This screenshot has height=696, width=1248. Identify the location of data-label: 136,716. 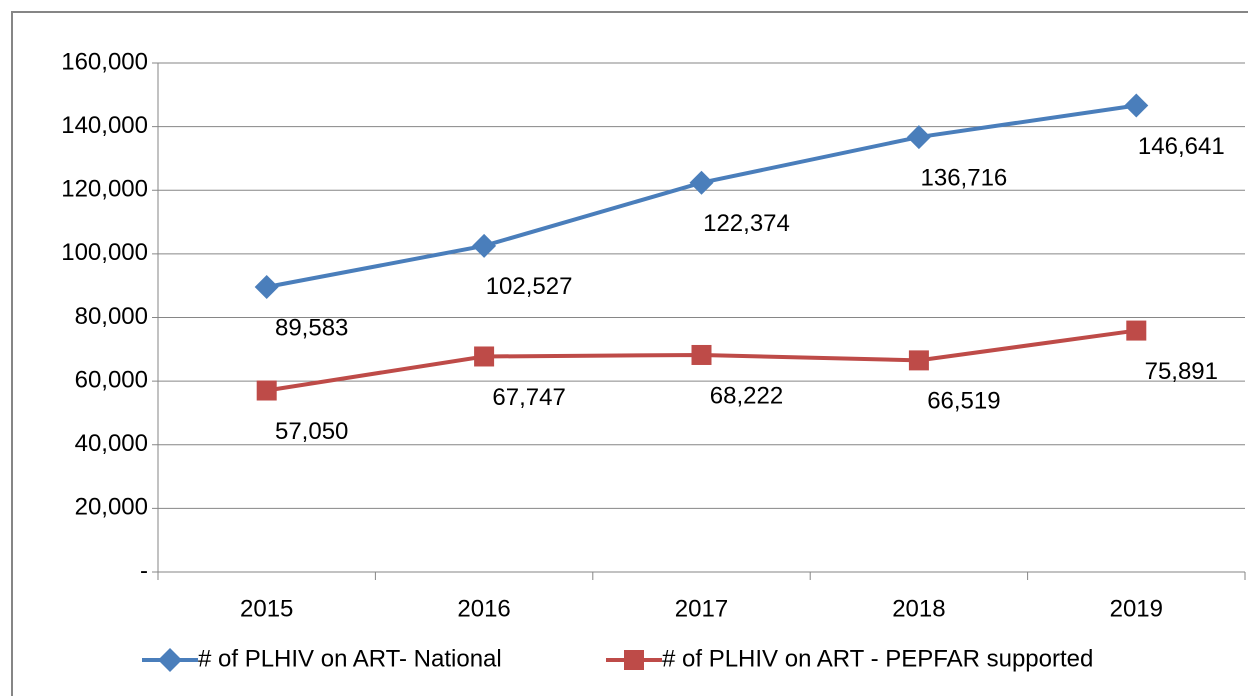
(964, 177).